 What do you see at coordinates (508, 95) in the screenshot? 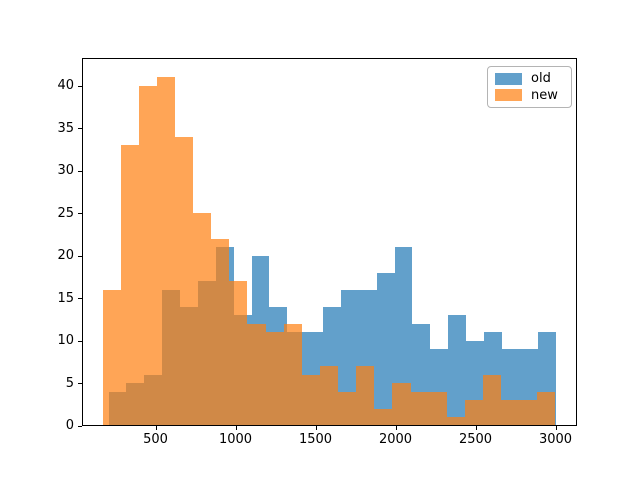
I see `legend-patch-new-icon` at bounding box center [508, 95].